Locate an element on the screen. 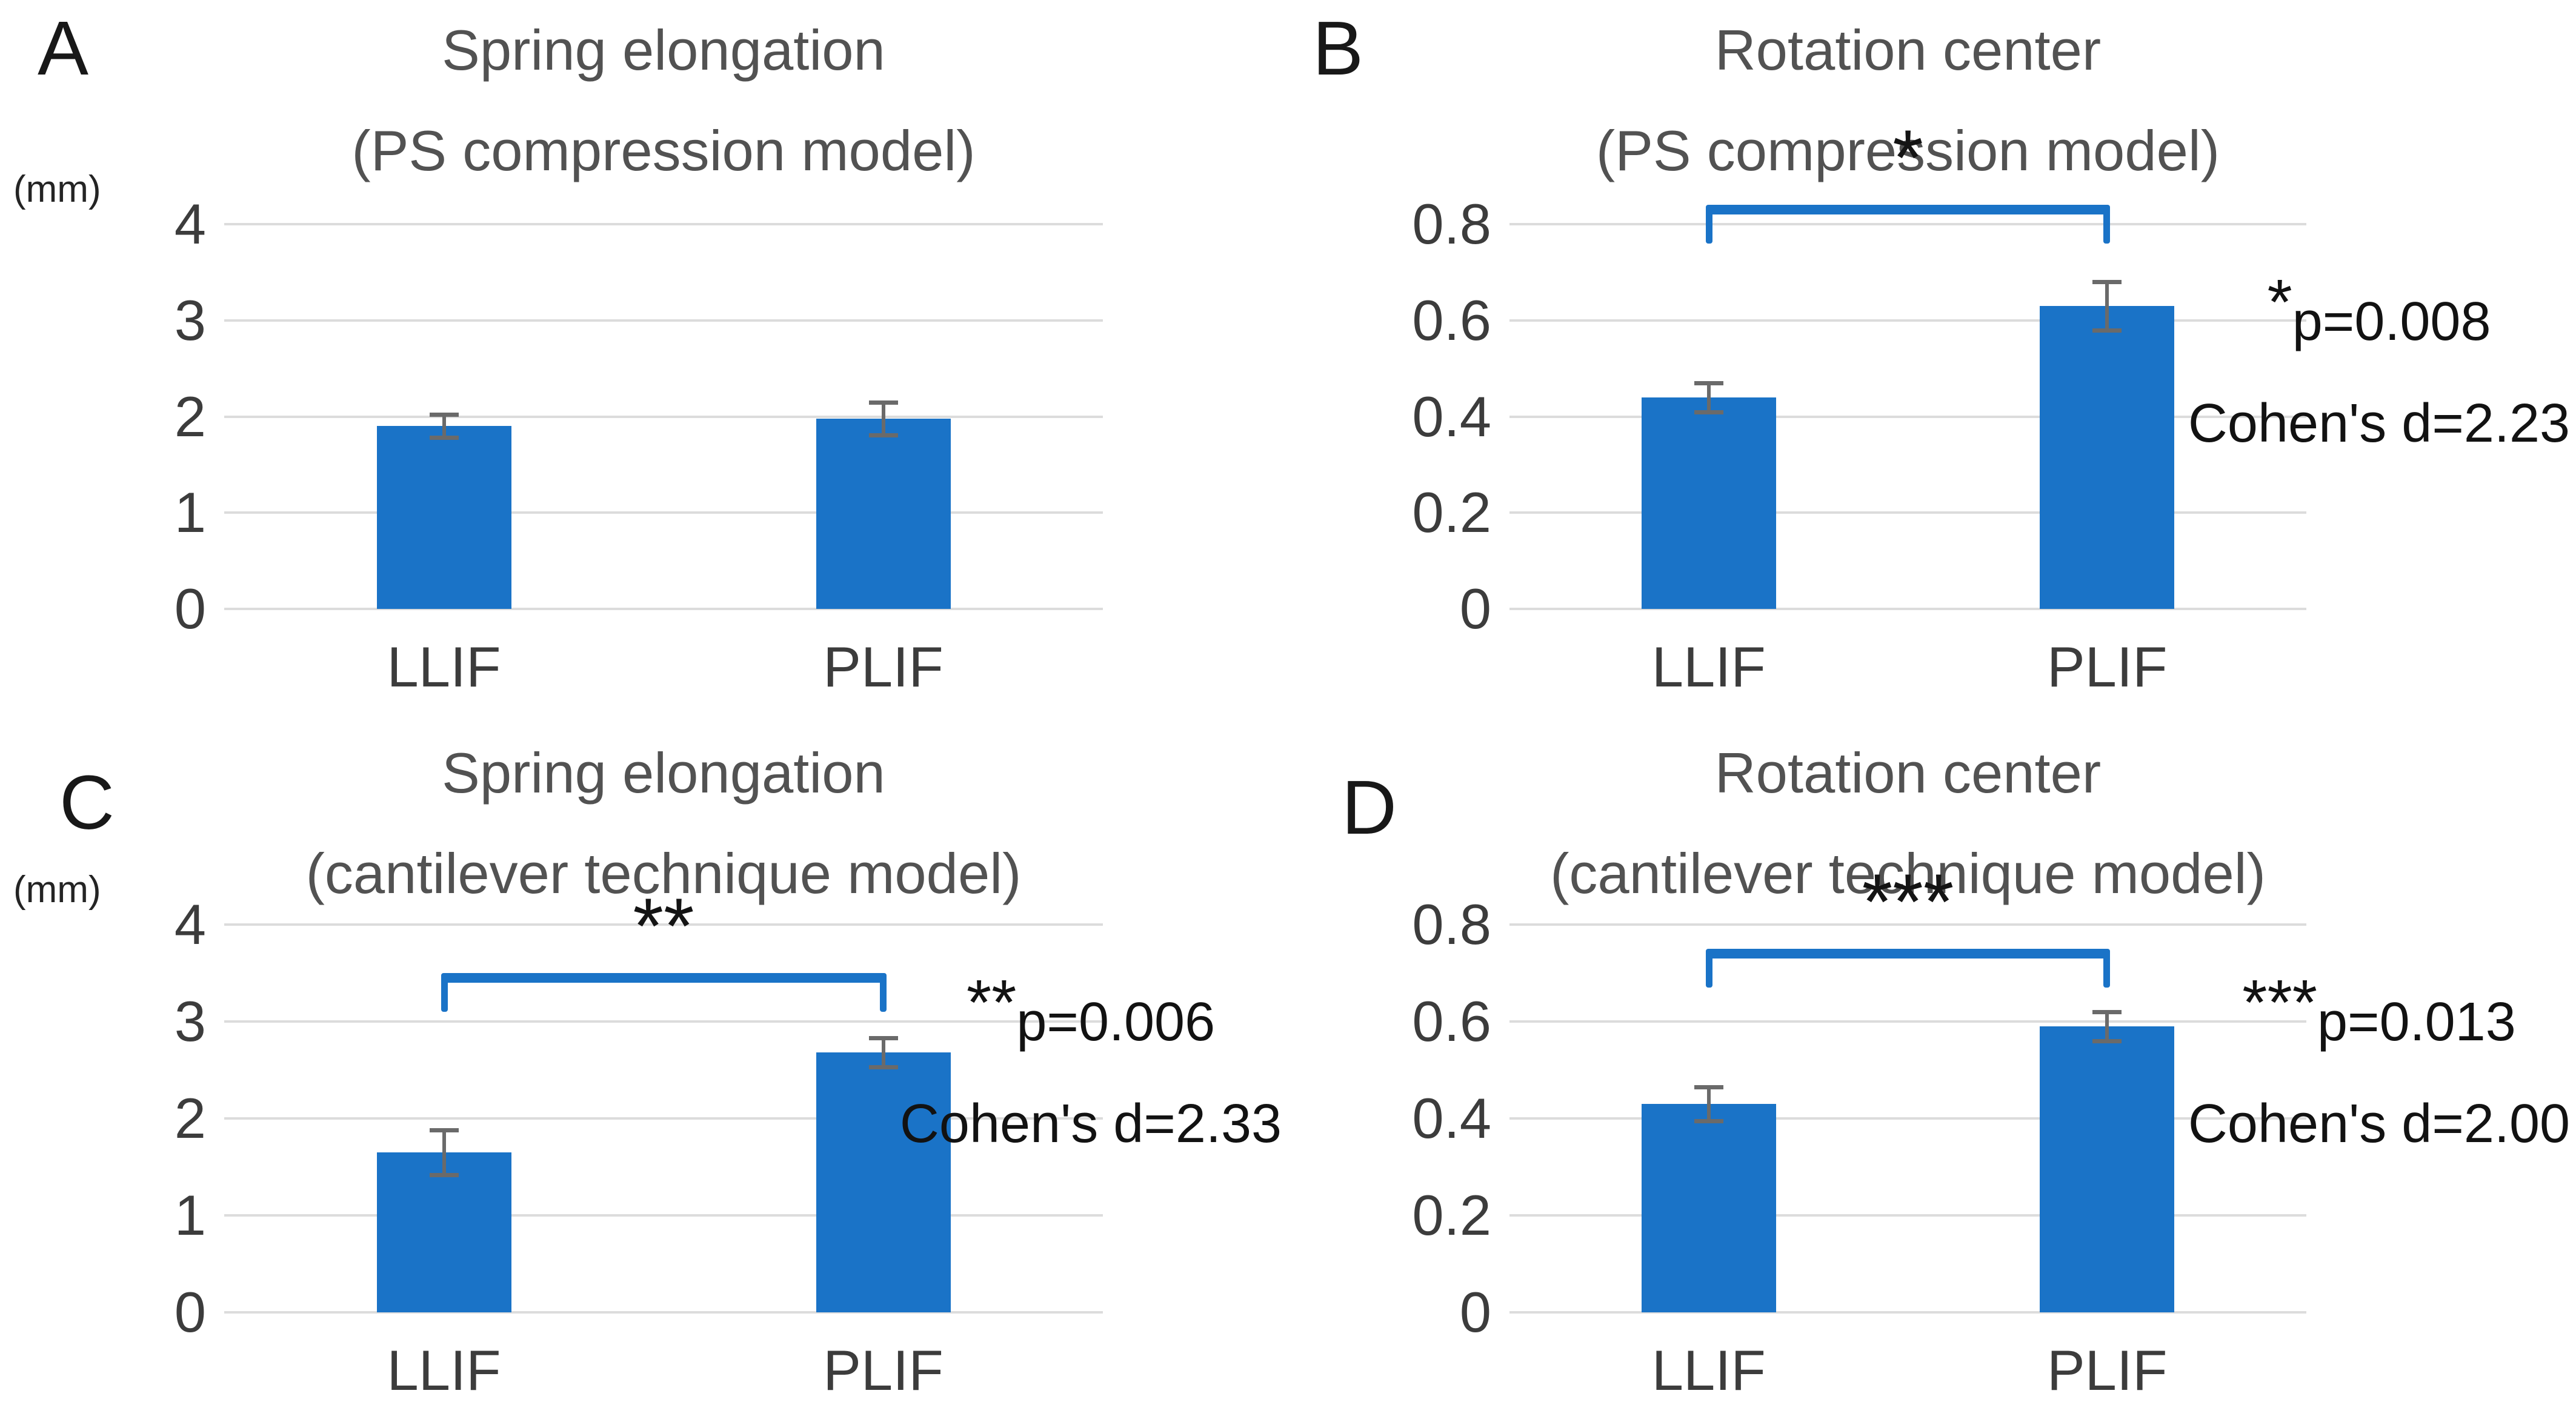 This screenshot has height=1402, width=2576. significance-stars-superscript: ** is located at coordinates (991, 1003).